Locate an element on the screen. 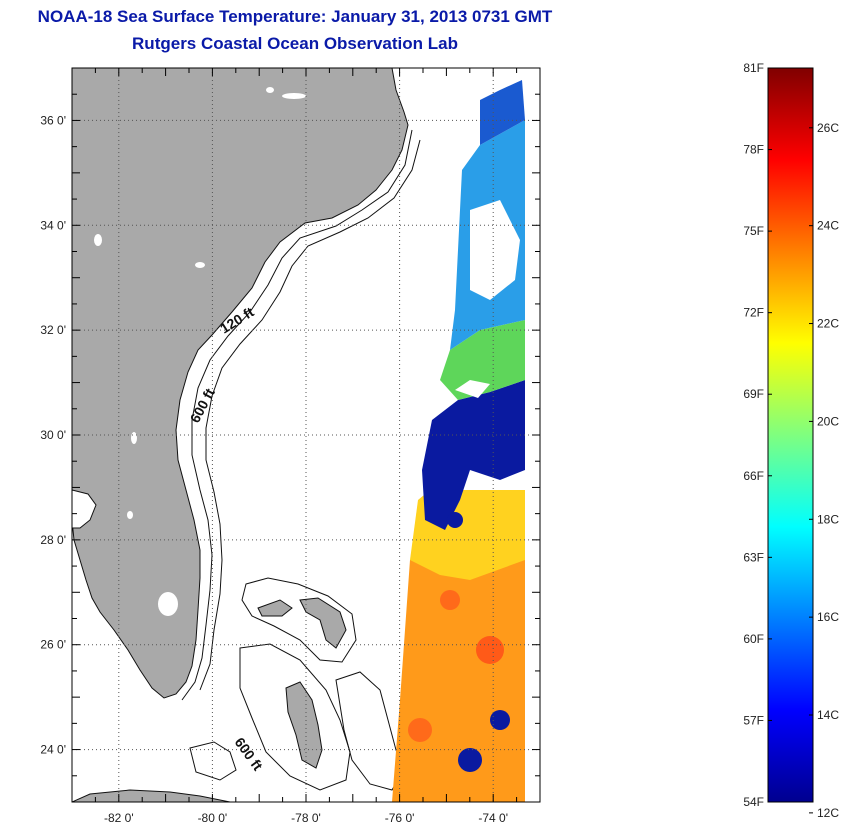  x-tick-label: -74 0' is located at coordinates (493, 818).